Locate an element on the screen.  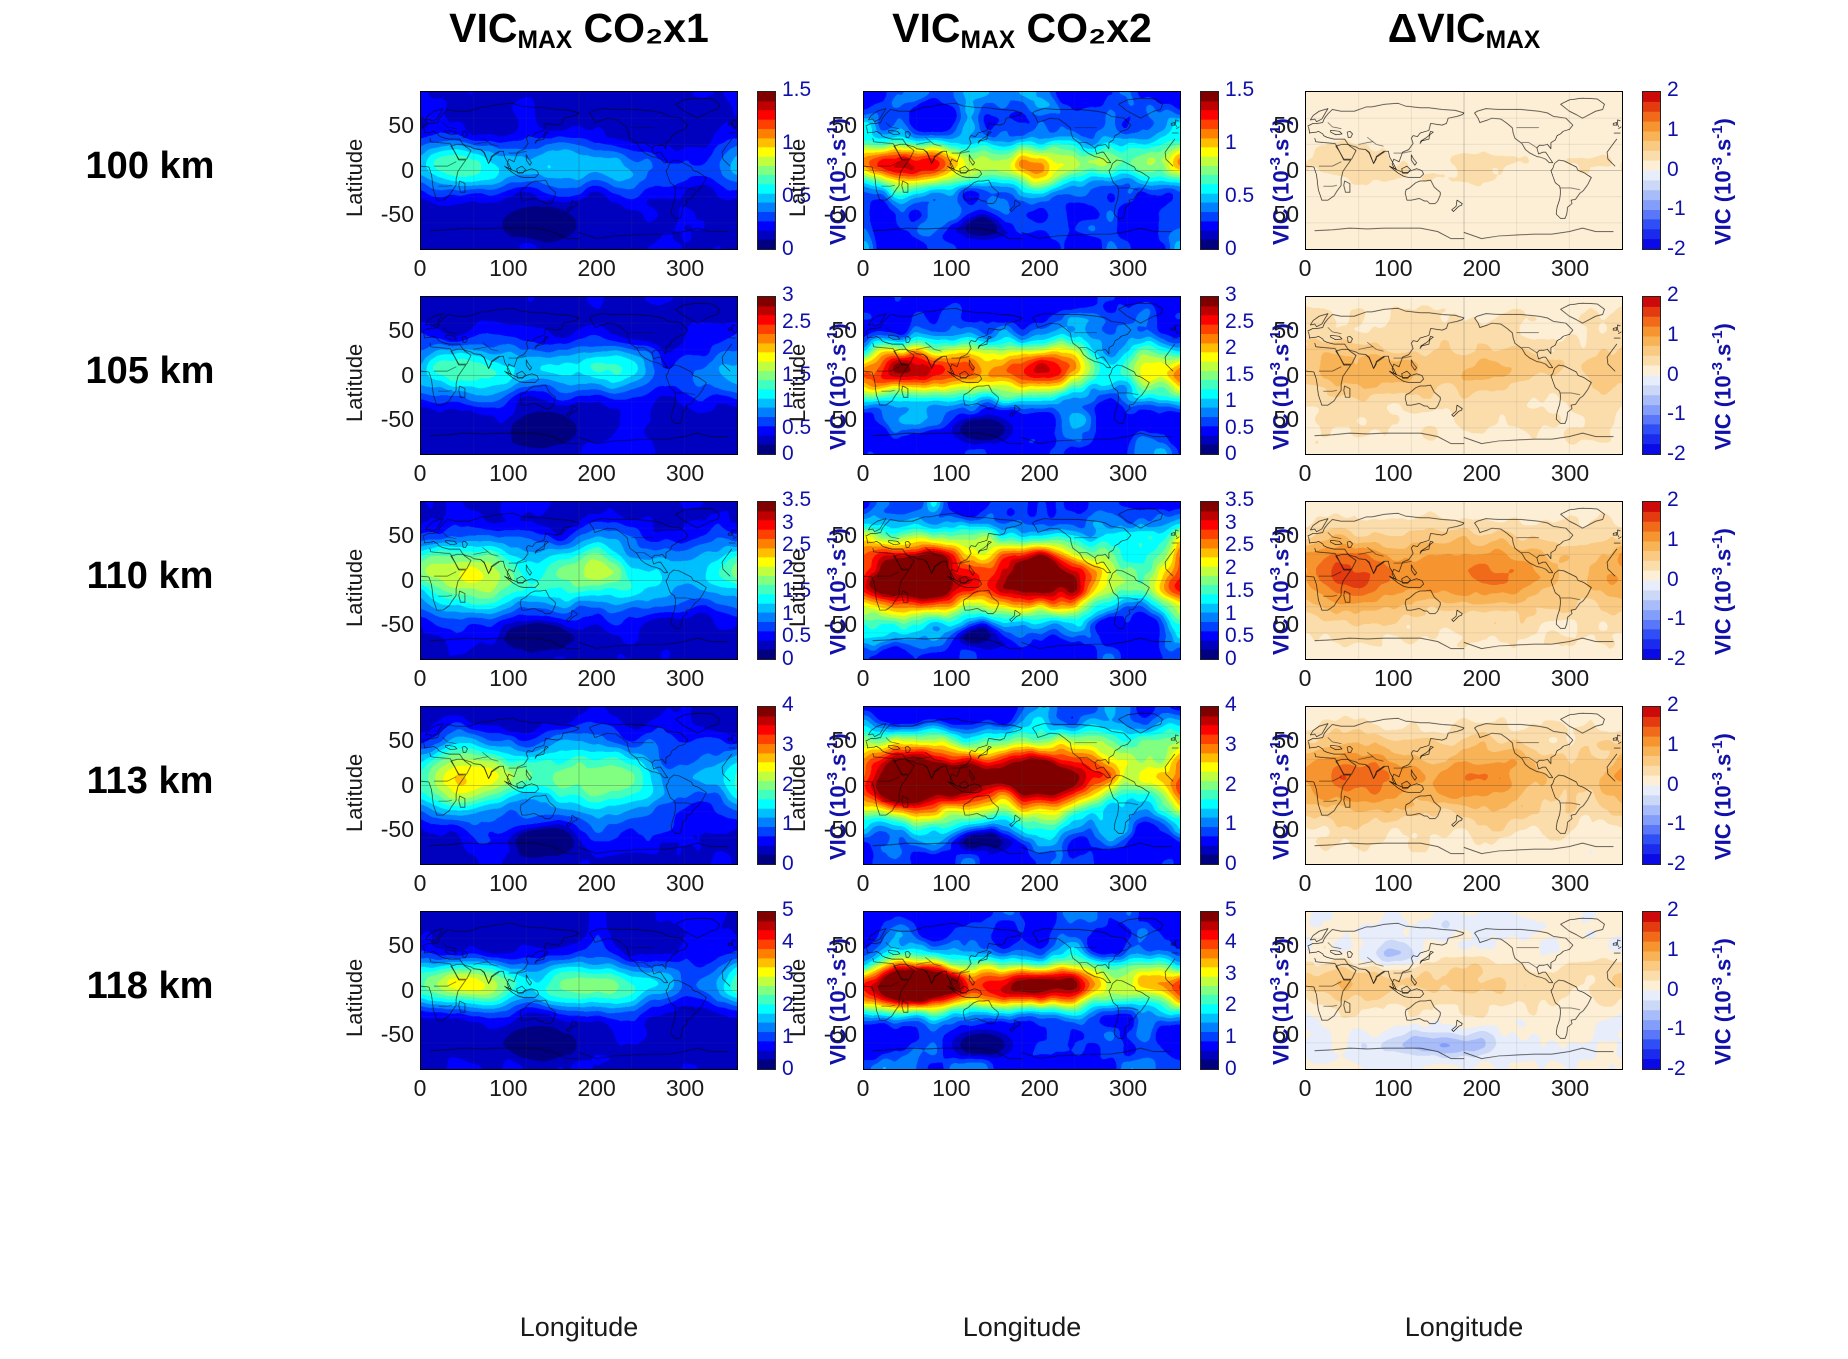
colorbar-tick-r113-co2x2-4: 4 is located at coordinates (1231, 704).